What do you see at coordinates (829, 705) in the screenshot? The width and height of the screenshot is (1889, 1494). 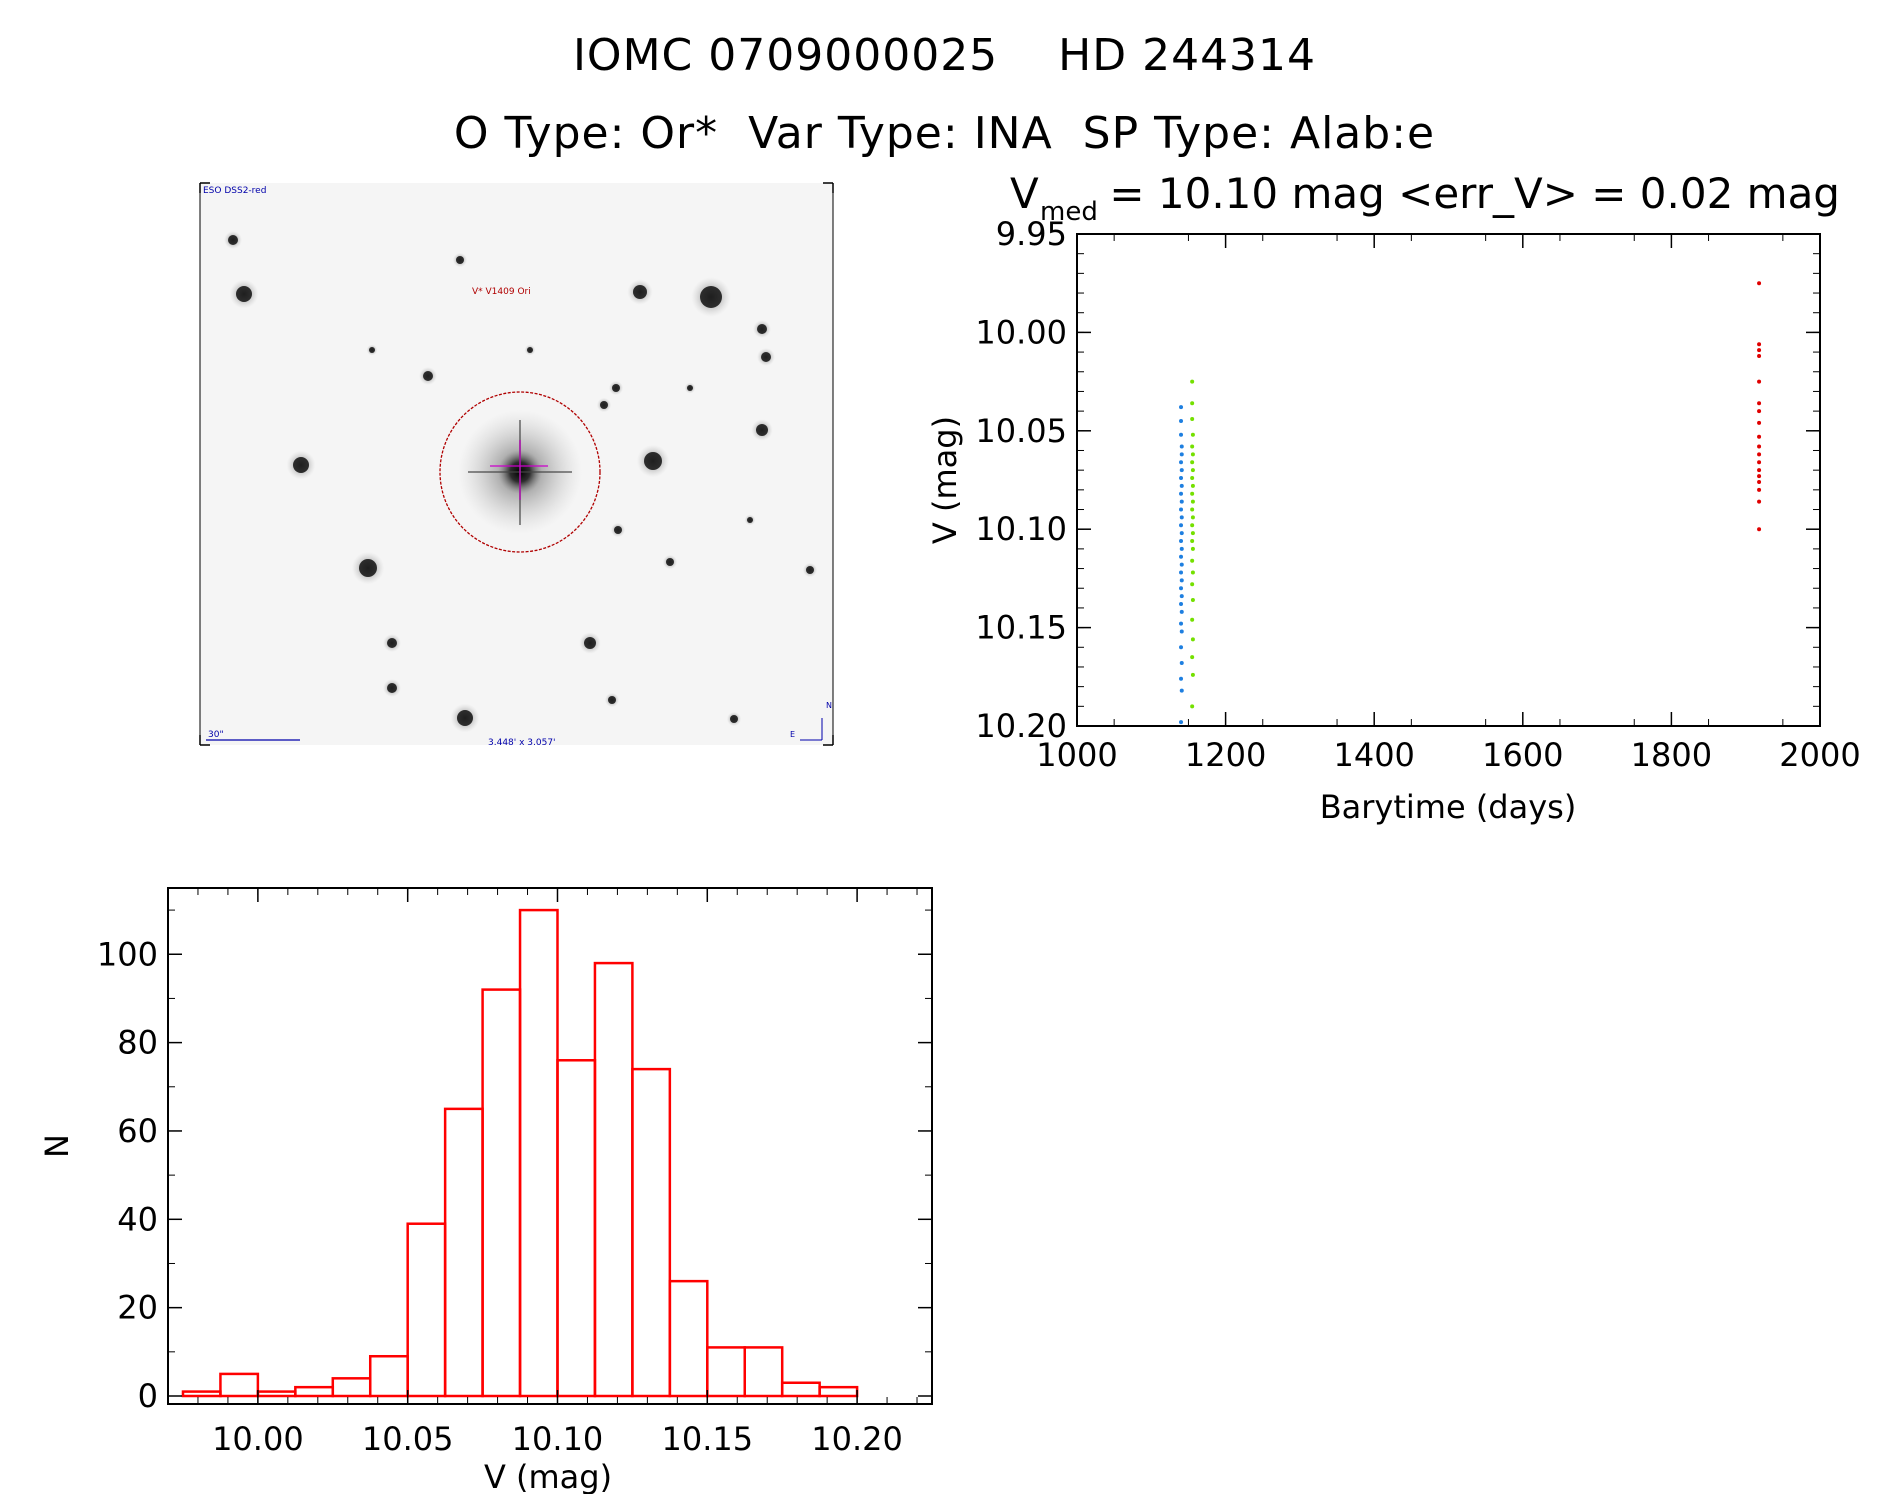 I see `compass-north-label: N` at bounding box center [829, 705].